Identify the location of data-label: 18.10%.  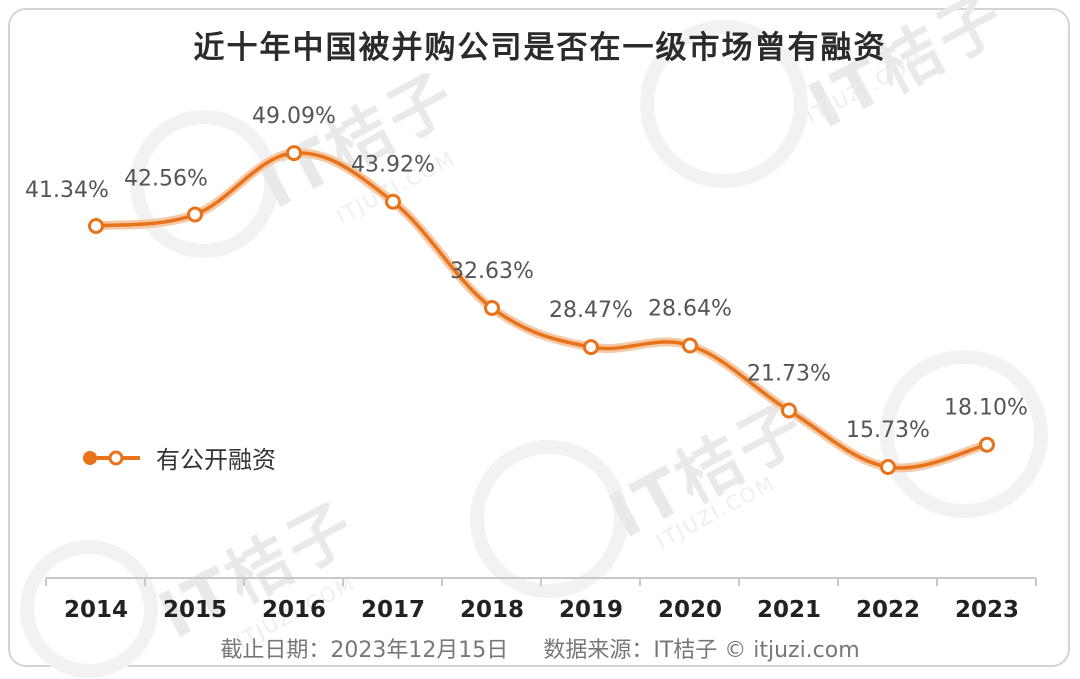
(986, 408).